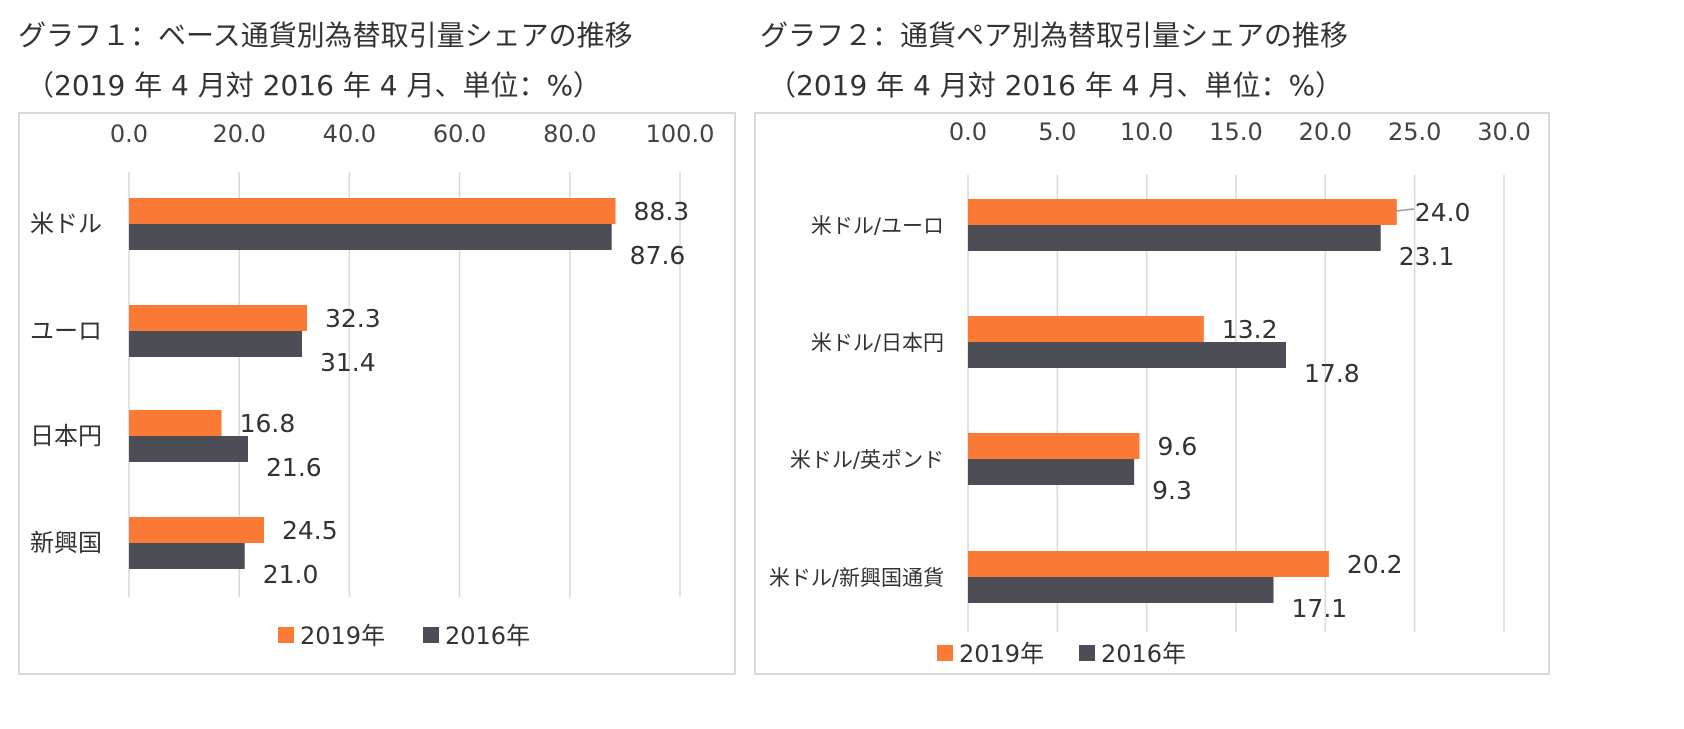 The width and height of the screenshot is (1684, 729). I want to click on leader-line, so click(1405, 210).